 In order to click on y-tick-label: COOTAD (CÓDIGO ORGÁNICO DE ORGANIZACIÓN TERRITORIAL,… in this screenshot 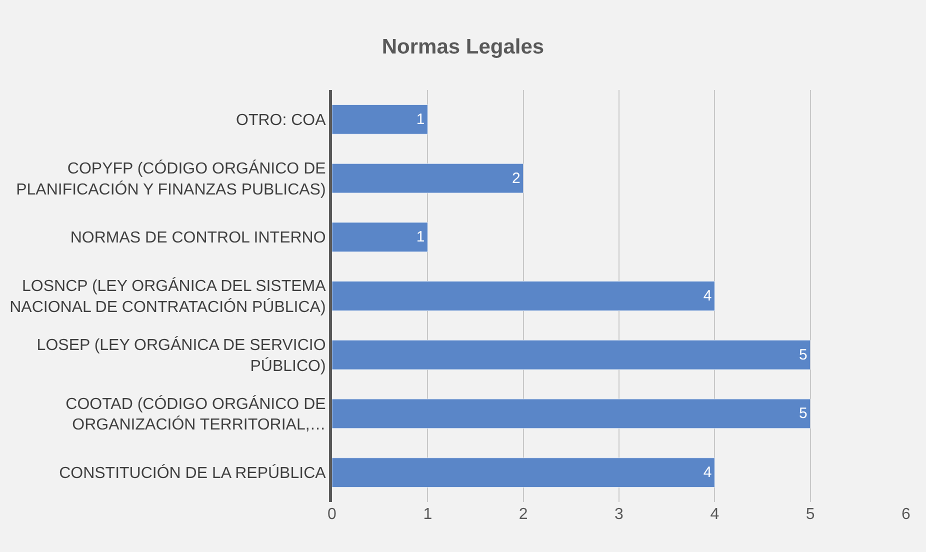, I will do `click(196, 414)`.